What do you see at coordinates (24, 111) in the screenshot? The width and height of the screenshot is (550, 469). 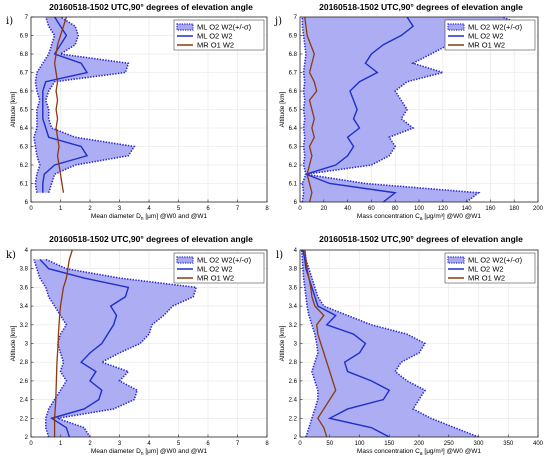 I see `y-tick-label: 6.5` at bounding box center [24, 111].